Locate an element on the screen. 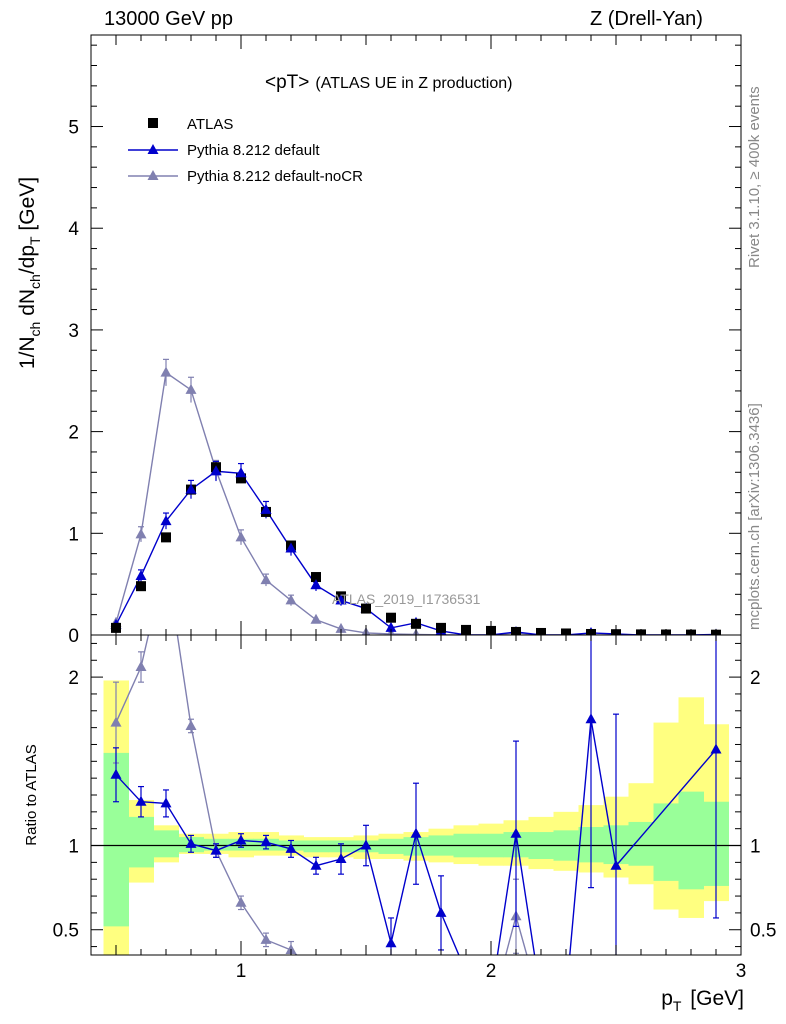 The height and width of the screenshot is (1024, 786). analysis-watermark: ATLAS_2019_I1736531 is located at coordinates (406, 599).